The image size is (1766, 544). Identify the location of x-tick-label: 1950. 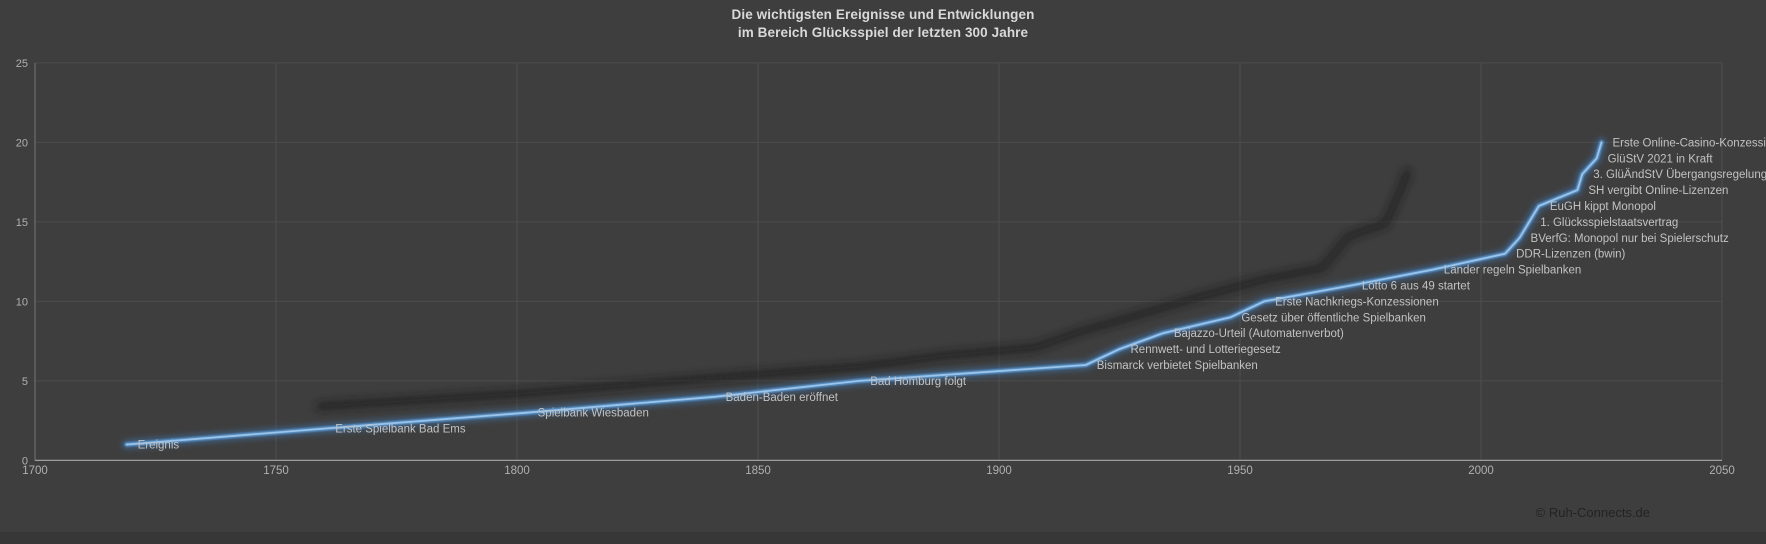
(1240, 471).